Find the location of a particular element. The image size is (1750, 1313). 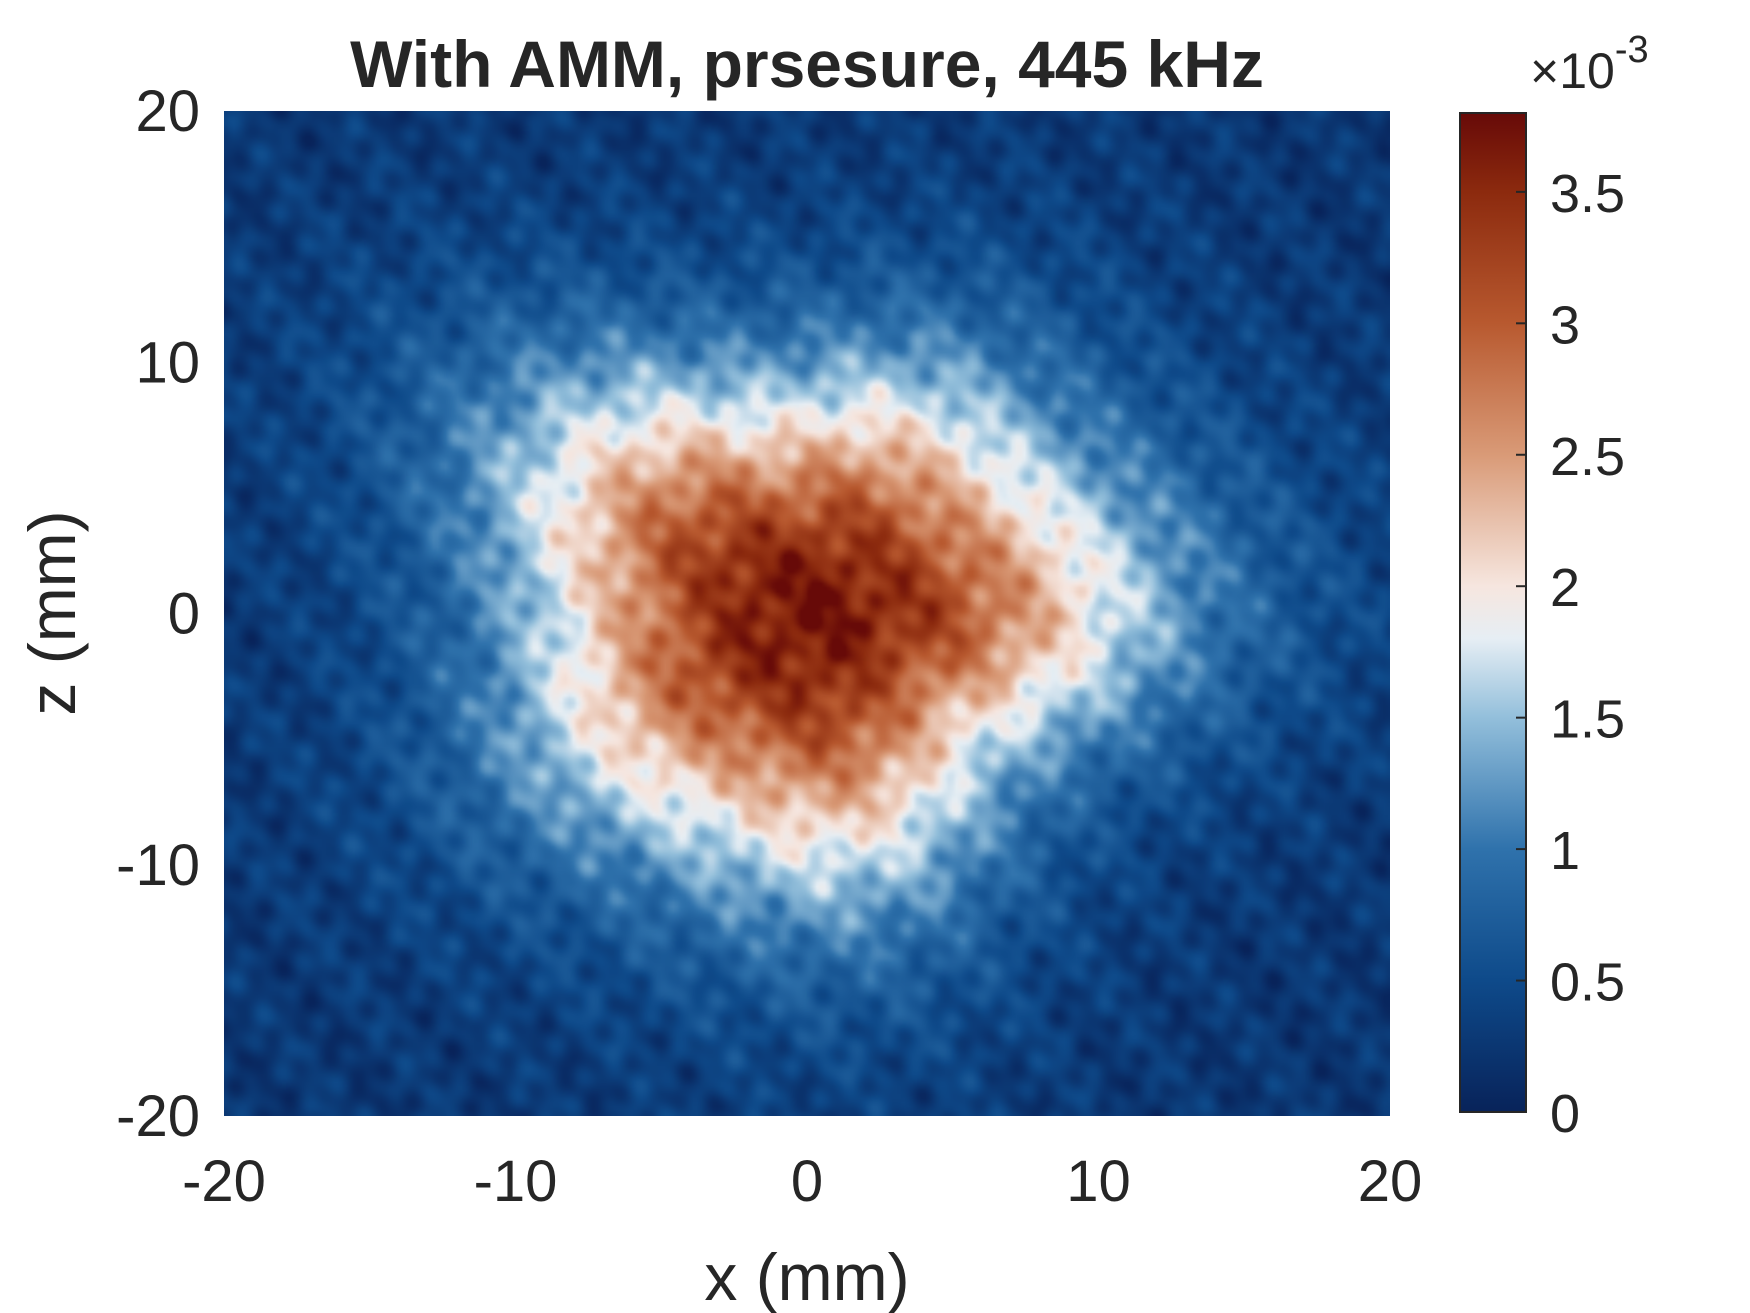

y-axis-label: z (mm) is located at coordinates (52, 612).